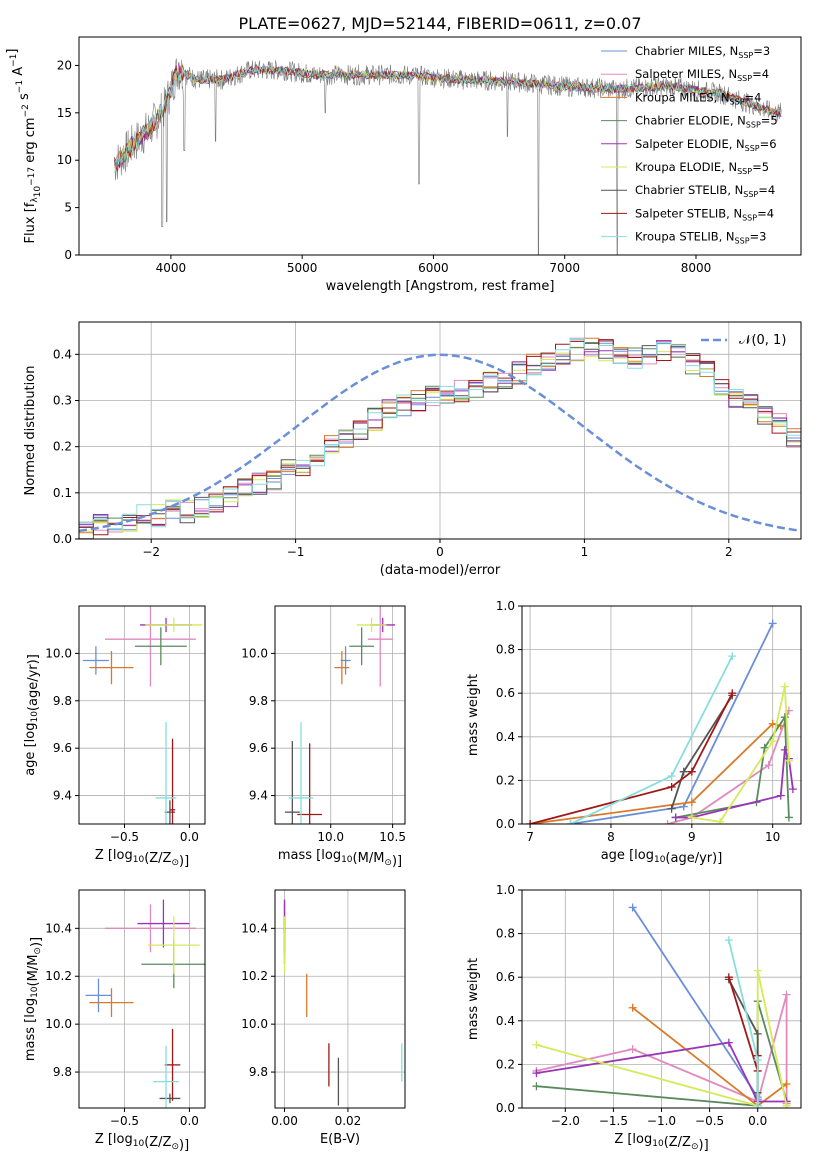  I want to click on age-vs-Z-x-axis-label: Z [log10(Z/Z⊙)], so click(142, 858).